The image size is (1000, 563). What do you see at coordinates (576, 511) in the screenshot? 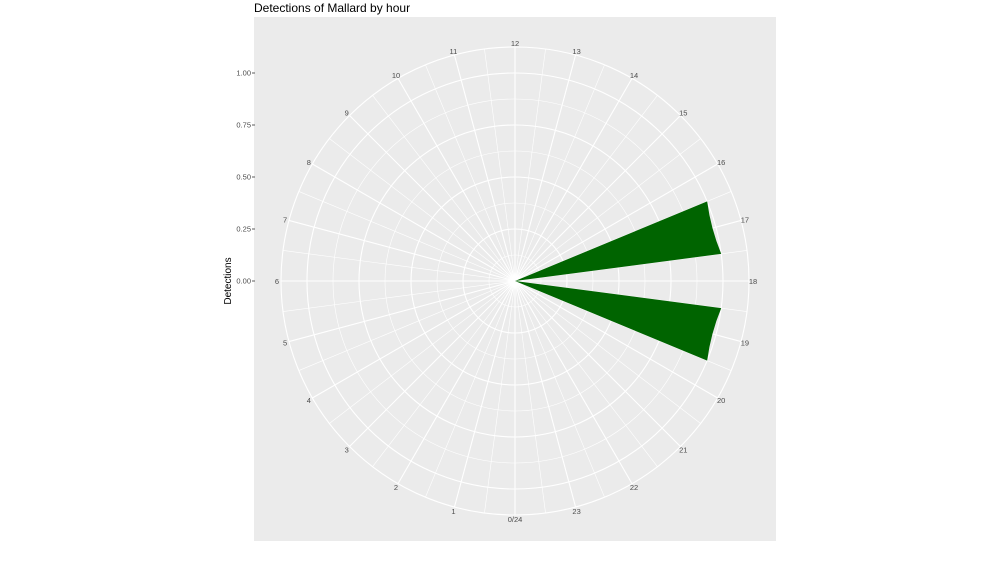
I see `hour-tick-label: 23` at bounding box center [576, 511].